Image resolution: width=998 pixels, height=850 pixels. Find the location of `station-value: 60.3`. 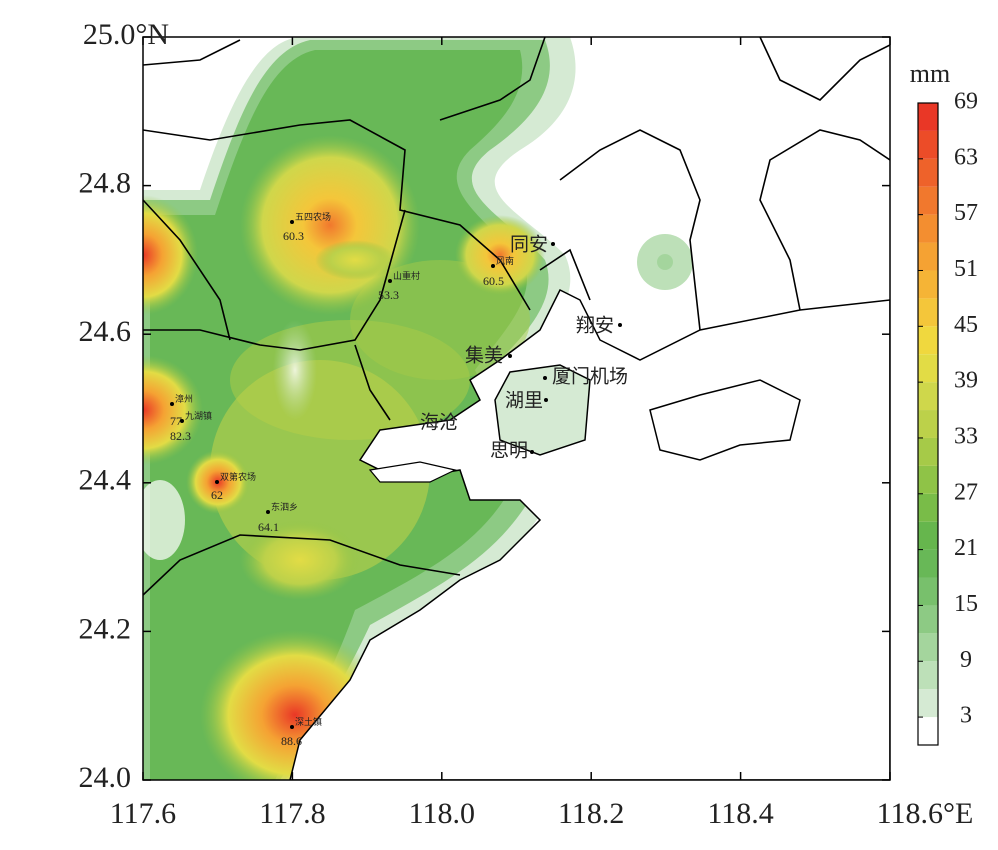

station-value: 60.3 is located at coordinates (293, 236).